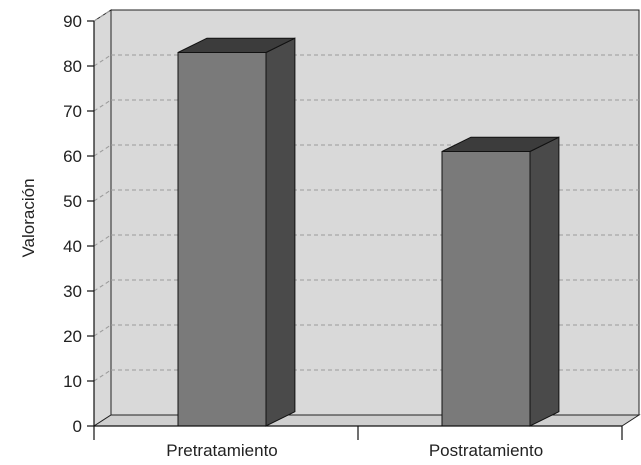 The width and height of the screenshot is (641, 465). What do you see at coordinates (72, 381) in the screenshot?
I see `y-tick-label: 10` at bounding box center [72, 381].